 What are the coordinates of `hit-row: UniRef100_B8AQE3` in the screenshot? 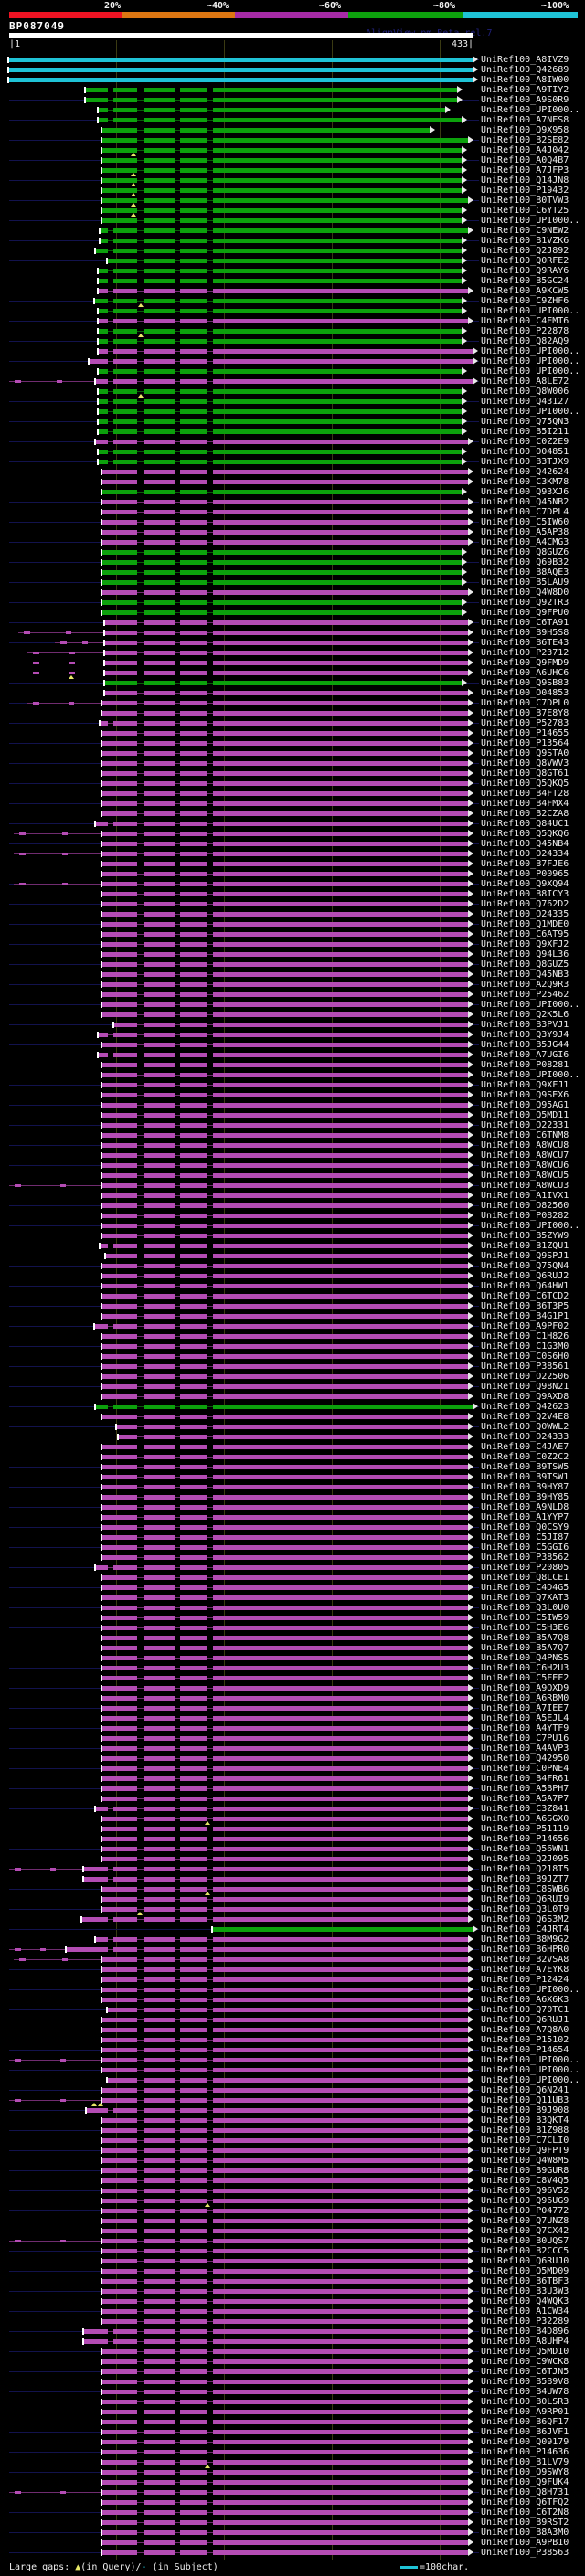 It's located at (293, 572).